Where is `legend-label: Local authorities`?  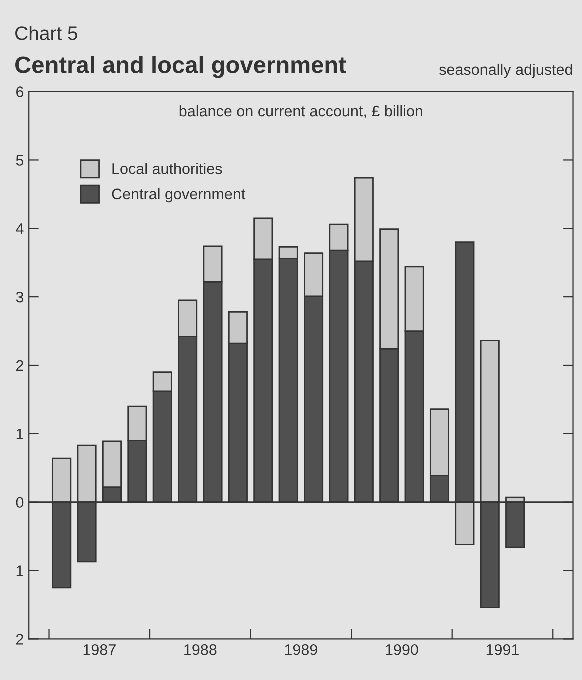
legend-label: Local authorities is located at coordinates (167, 168).